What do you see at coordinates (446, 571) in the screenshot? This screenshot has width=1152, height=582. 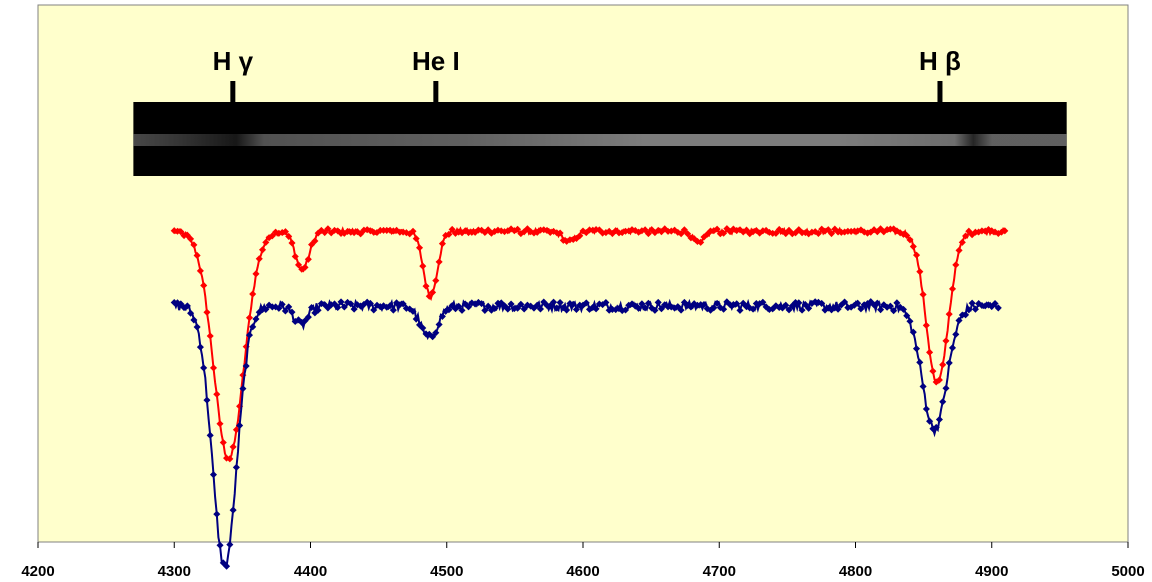 I see `x-tick-label: 4500` at bounding box center [446, 571].